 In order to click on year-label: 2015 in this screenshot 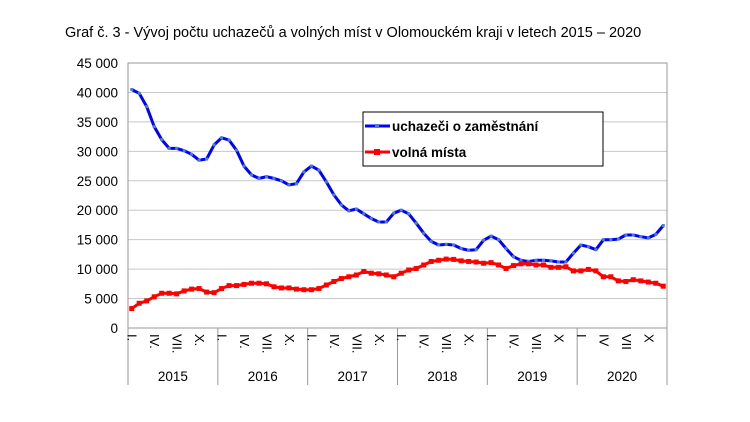, I will do `click(173, 376)`.